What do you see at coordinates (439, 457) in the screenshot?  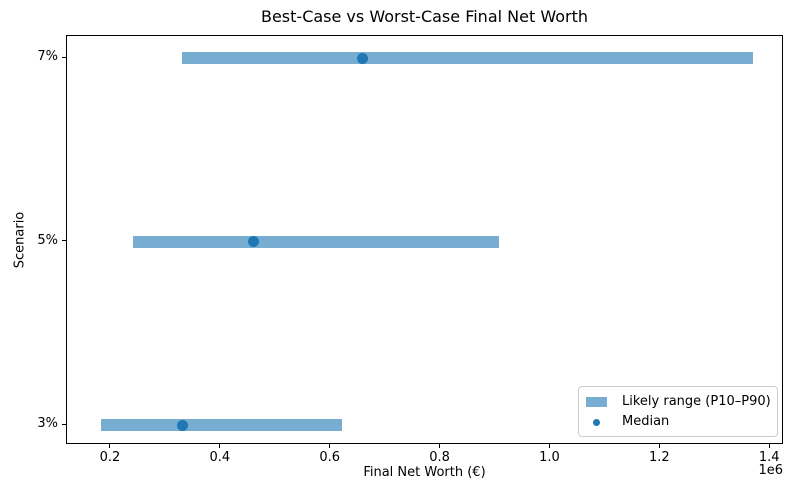 I see `x-tick-label: 0.8` at bounding box center [439, 457].